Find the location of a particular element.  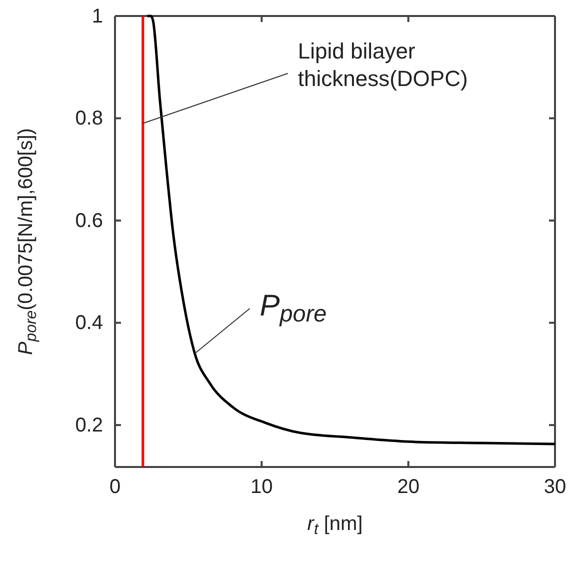

y-tick-label: 1 is located at coordinates (97, 16).